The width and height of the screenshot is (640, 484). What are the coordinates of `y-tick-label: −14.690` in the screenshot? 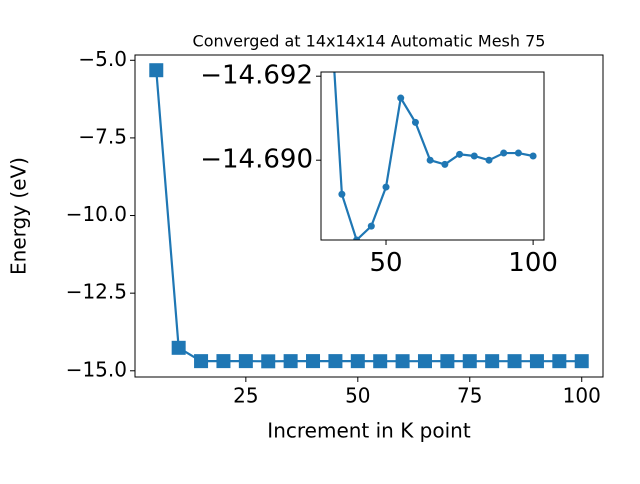 It's located at (256, 160).